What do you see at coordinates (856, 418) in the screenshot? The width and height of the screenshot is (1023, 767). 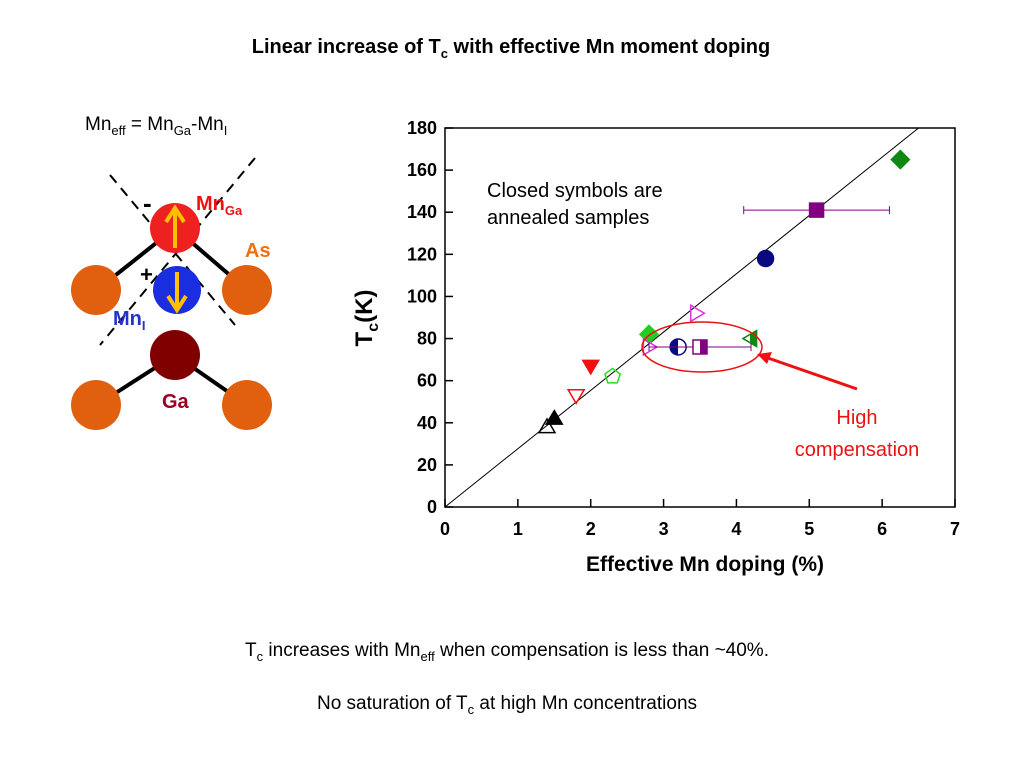 I see `callout-text: High` at bounding box center [856, 418].